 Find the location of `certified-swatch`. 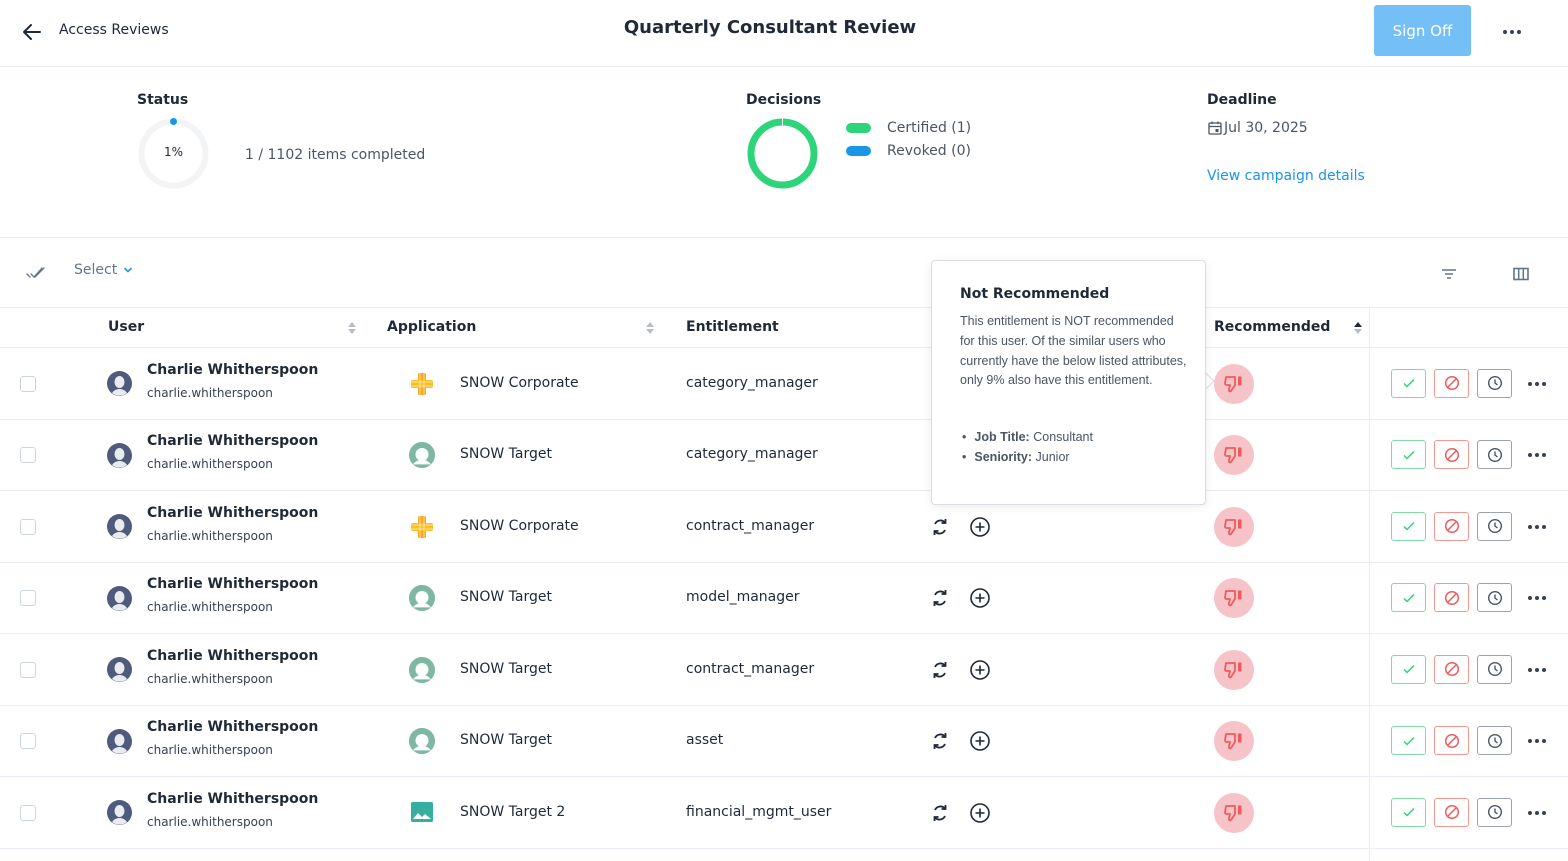

certified-swatch is located at coordinates (858, 128).